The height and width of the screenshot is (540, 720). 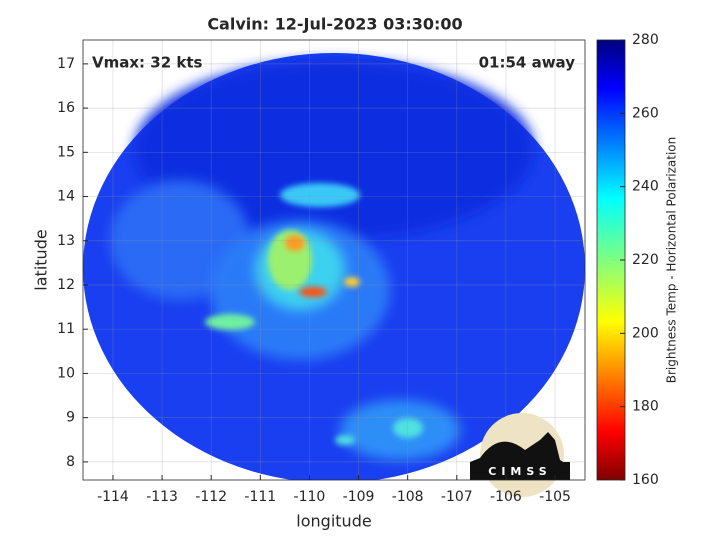 What do you see at coordinates (66, 64) in the screenshot?
I see `y-tick-label: 17` at bounding box center [66, 64].